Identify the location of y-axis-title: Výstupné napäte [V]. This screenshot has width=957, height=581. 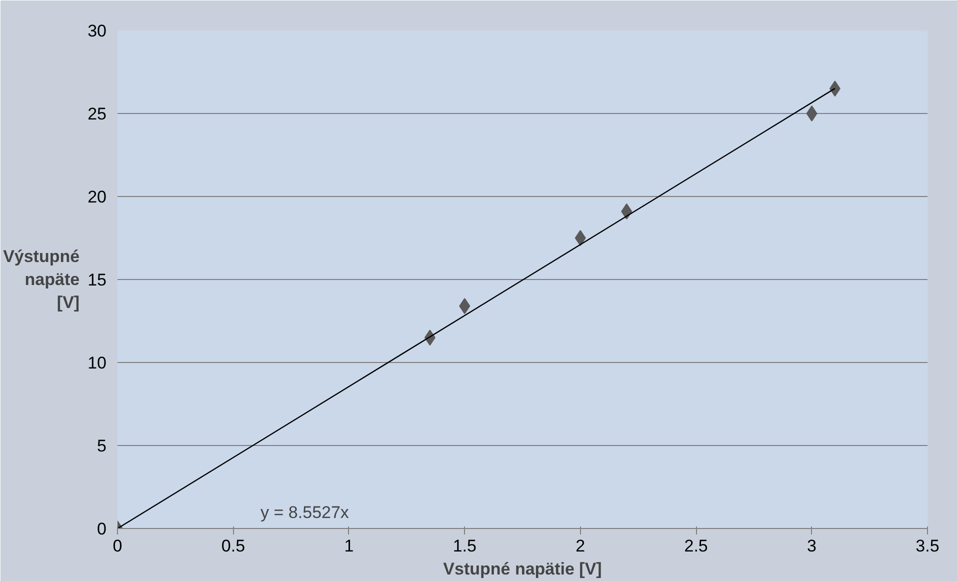
(41, 279).